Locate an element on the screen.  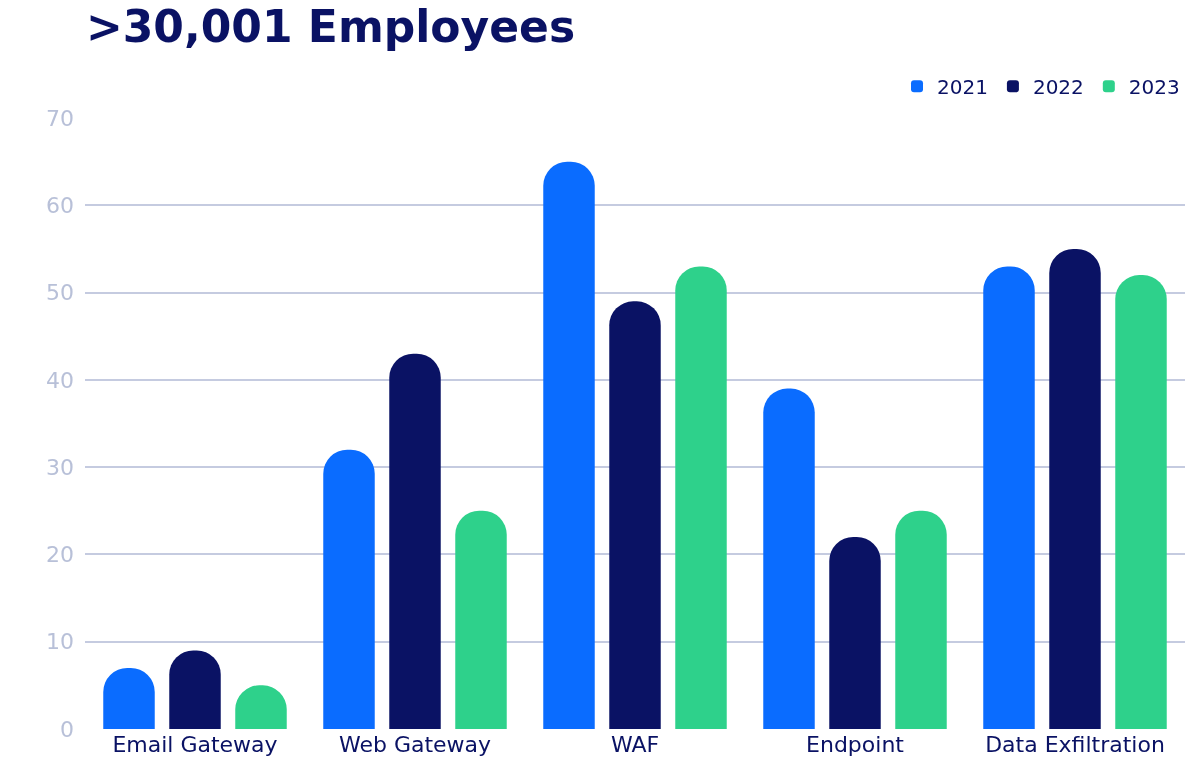
chart-title: >30,001 Employees is located at coordinates (330, 27).